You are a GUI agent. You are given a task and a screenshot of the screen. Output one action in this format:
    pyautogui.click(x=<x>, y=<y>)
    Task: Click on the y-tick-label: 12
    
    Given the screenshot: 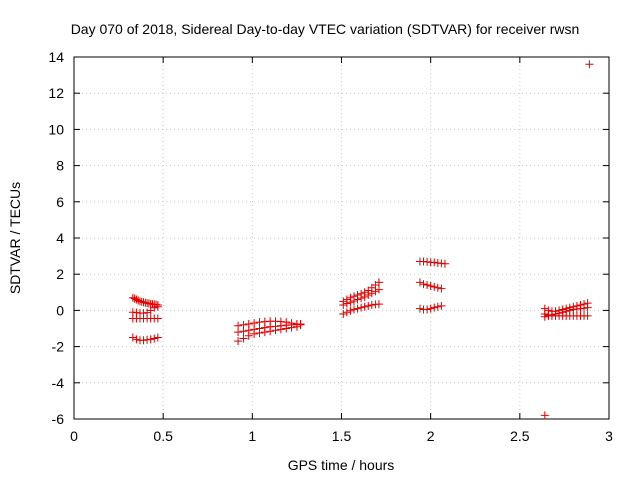 What is the action you would take?
    pyautogui.click(x=56, y=93)
    